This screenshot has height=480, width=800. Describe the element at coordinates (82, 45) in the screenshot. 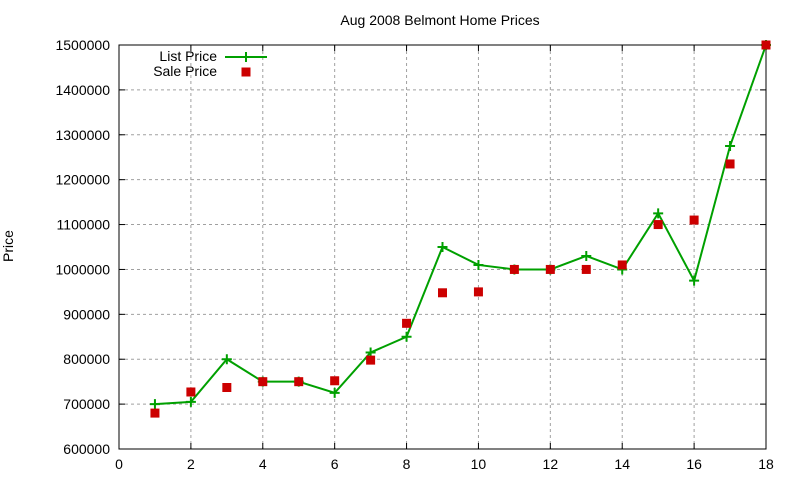

I see `y-tick-label: 1500000` at that location.